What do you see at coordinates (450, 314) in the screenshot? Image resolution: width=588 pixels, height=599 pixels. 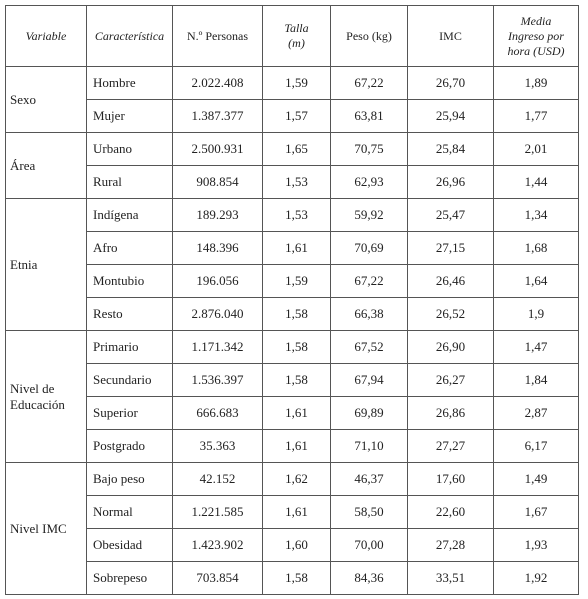 I see `value-cell: 26,52` at bounding box center [450, 314].